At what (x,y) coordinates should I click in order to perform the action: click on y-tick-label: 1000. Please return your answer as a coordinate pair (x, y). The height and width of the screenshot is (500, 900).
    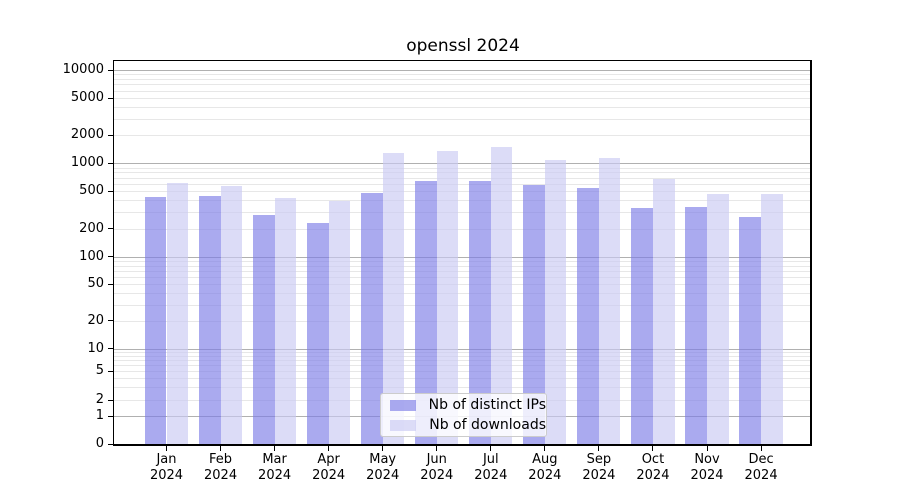
    Looking at the image, I should click on (87, 163).